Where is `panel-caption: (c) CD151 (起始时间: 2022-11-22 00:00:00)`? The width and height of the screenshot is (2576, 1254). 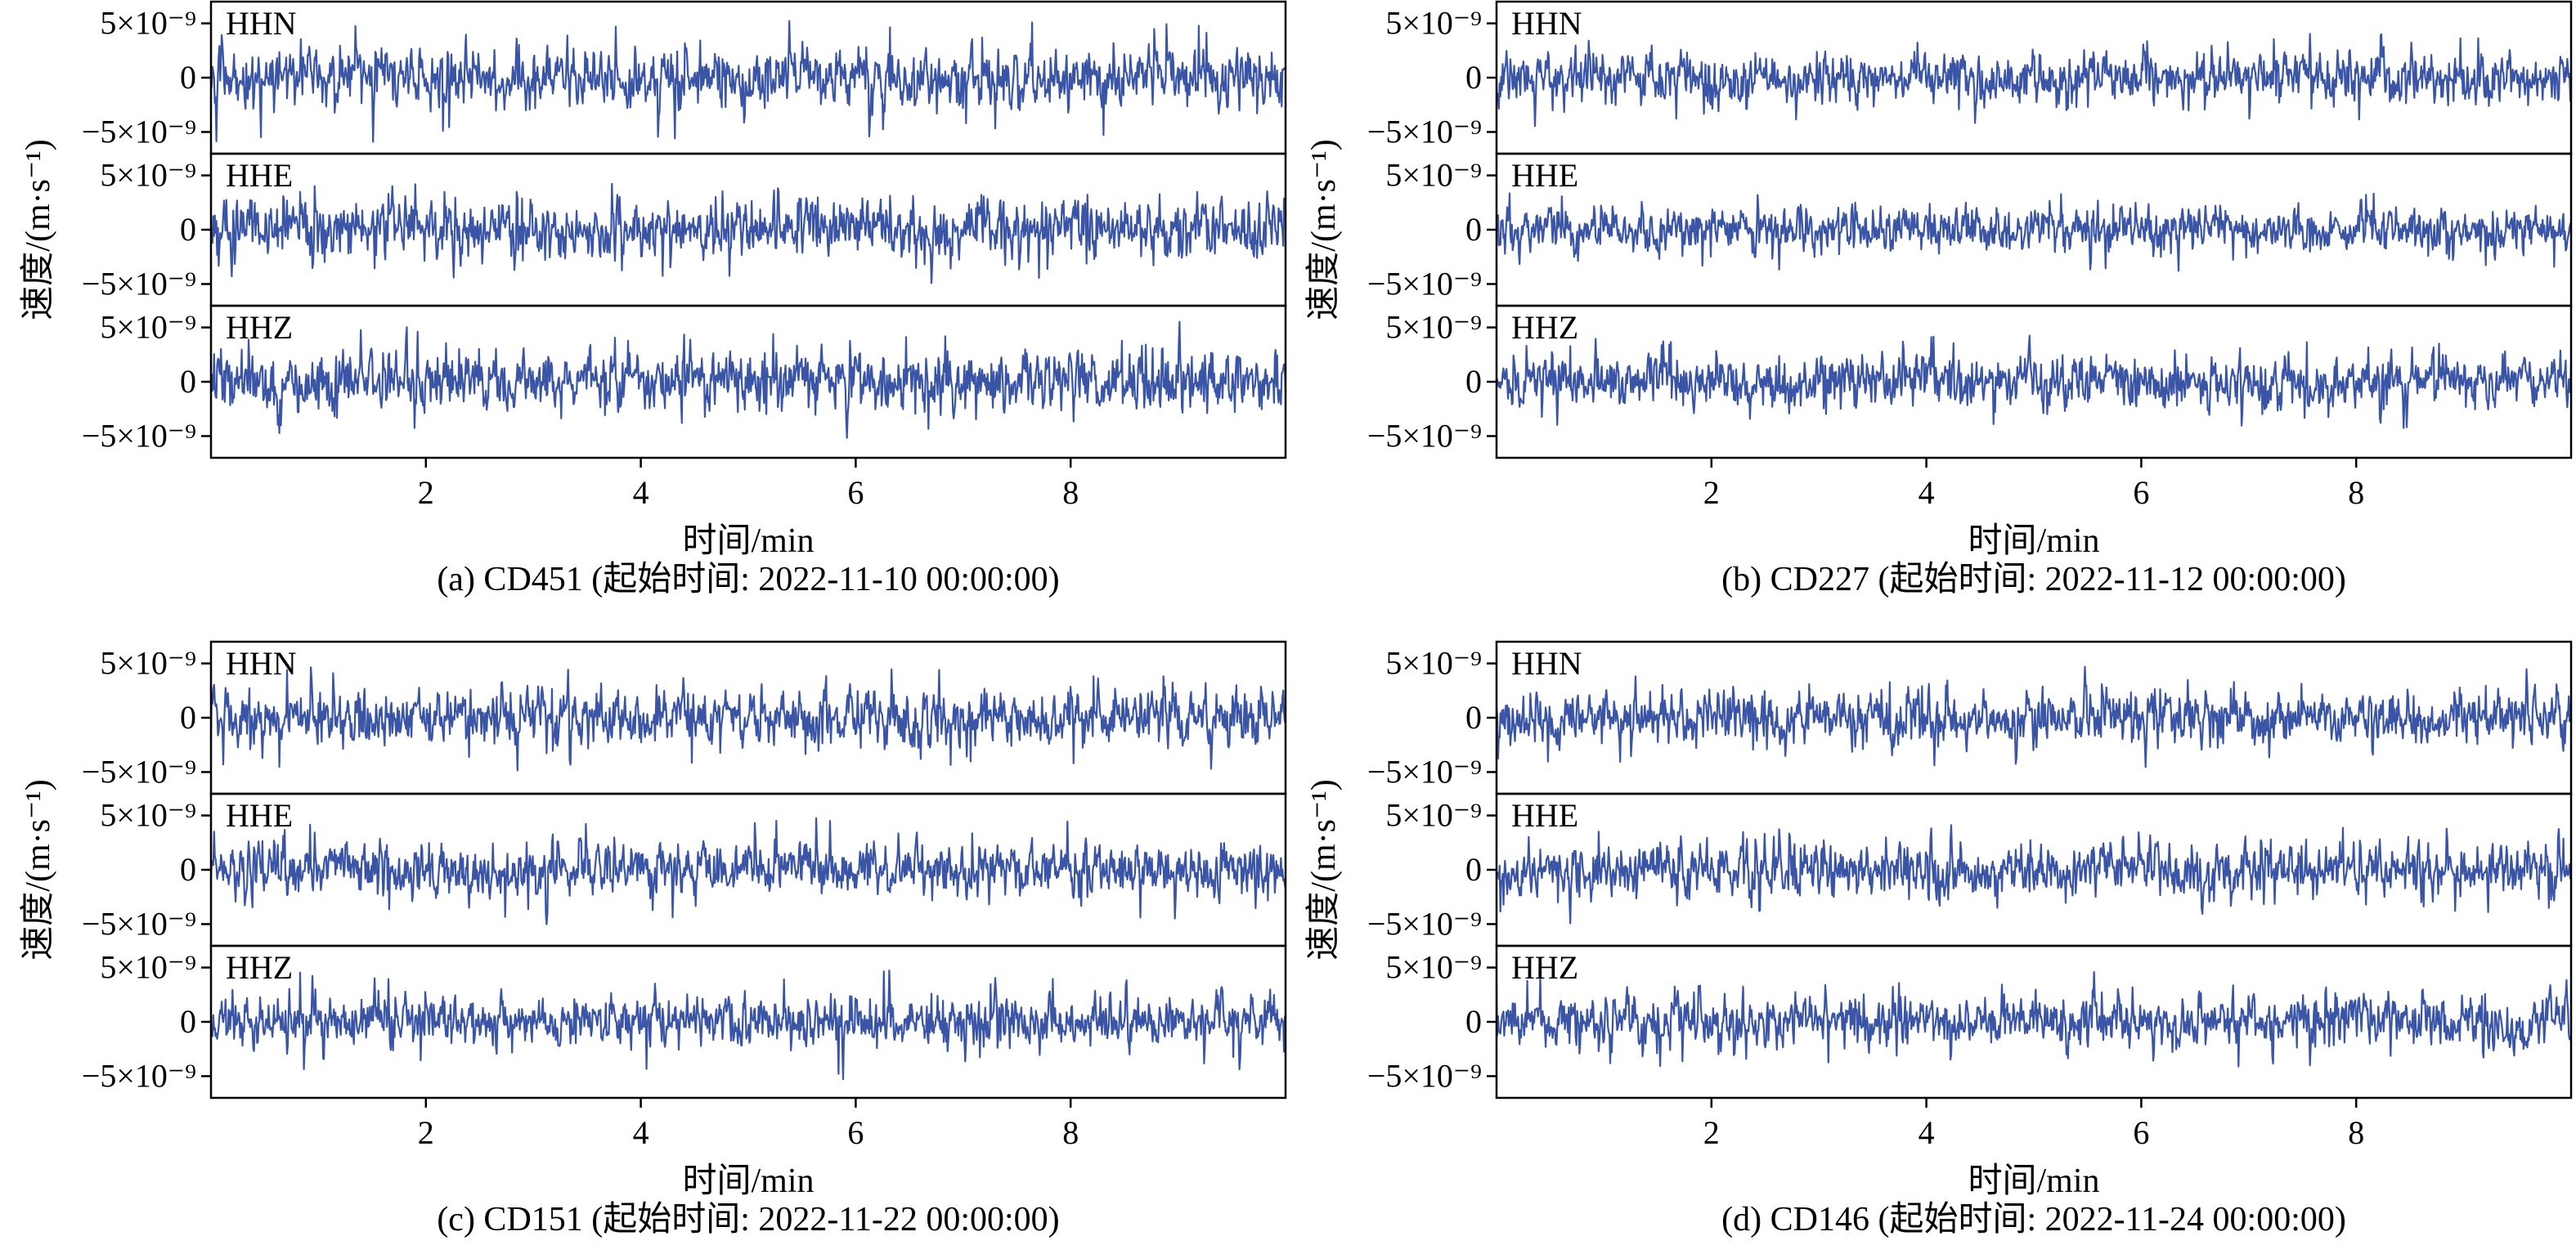
panel-caption: (c) CD151 (起始时间: 2022-11-22 00:00:00) is located at coordinates (748, 1219).